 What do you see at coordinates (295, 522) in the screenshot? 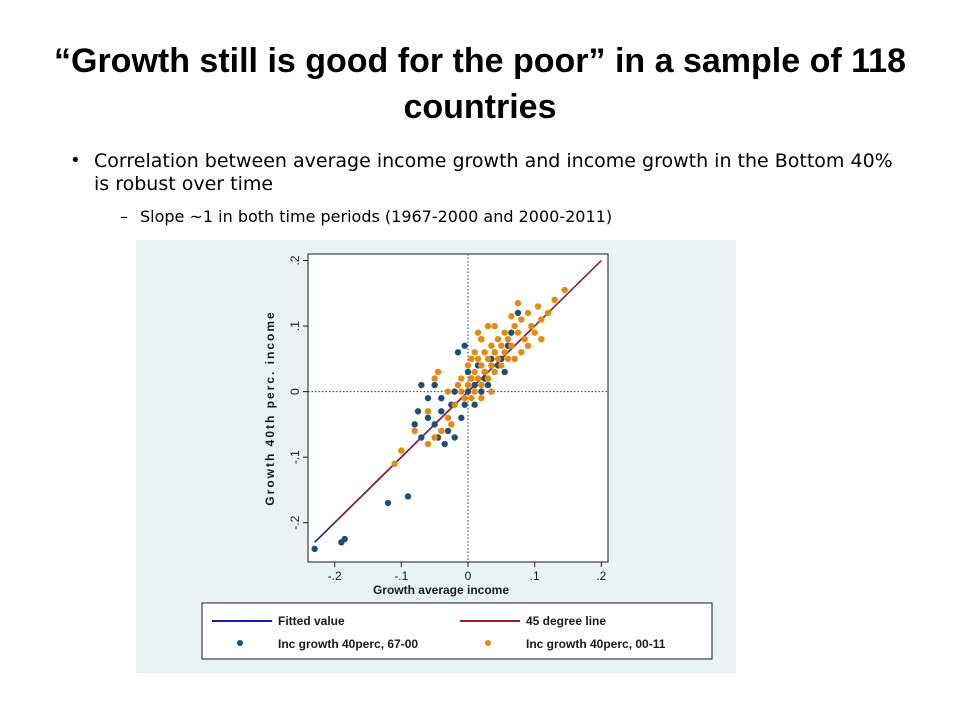
I see `y-tick-label: -.2` at bounding box center [295, 522].